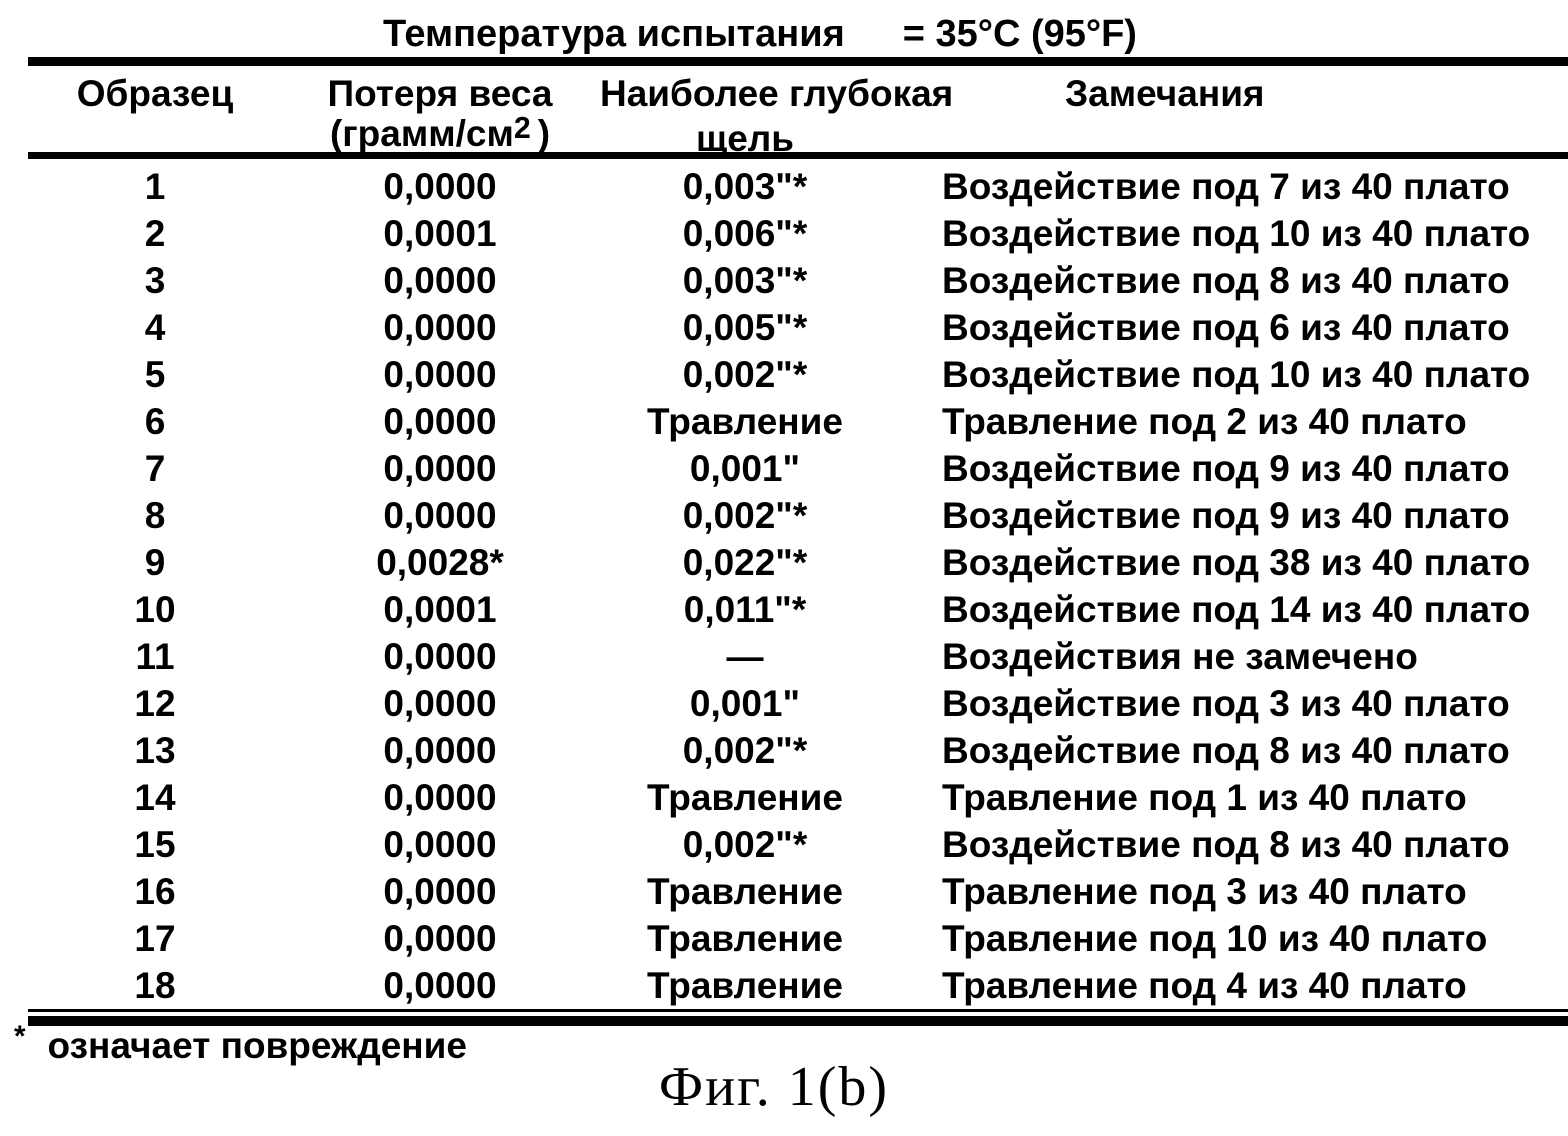 This screenshot has height=1136, width=1568. What do you see at coordinates (155, 750) in the screenshot?
I see `cell-sample: 13` at bounding box center [155, 750].